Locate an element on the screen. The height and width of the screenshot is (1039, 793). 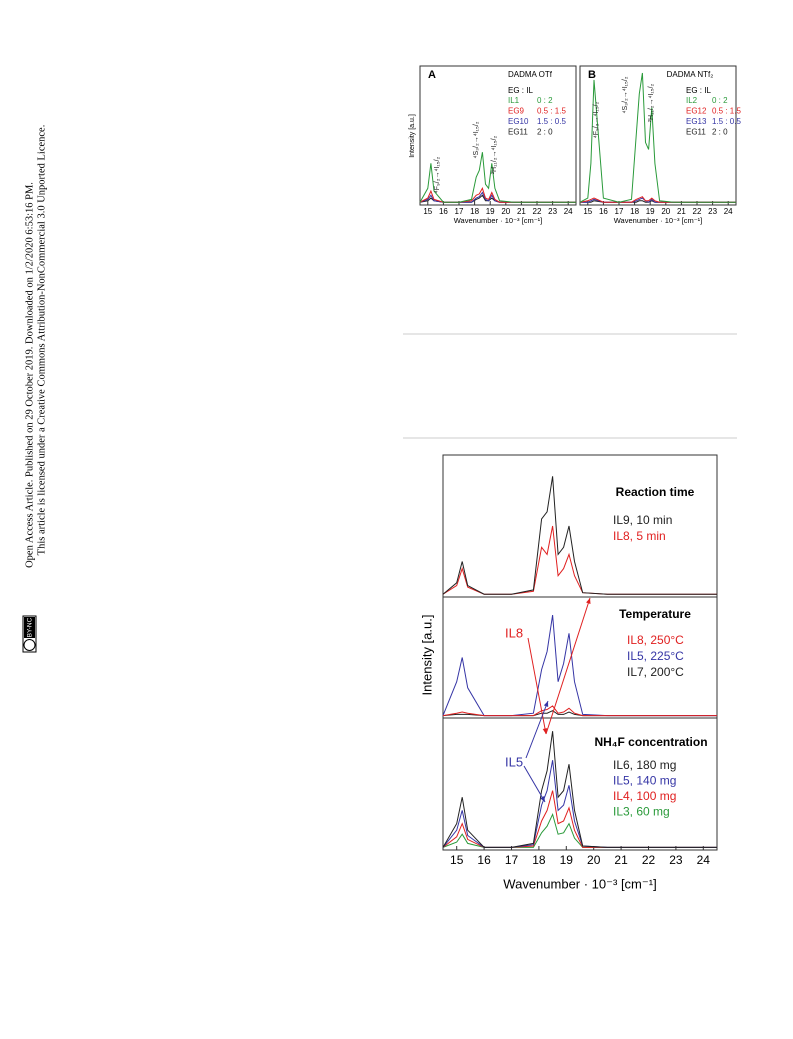
panel-label: A is located at coordinates (432, 75).